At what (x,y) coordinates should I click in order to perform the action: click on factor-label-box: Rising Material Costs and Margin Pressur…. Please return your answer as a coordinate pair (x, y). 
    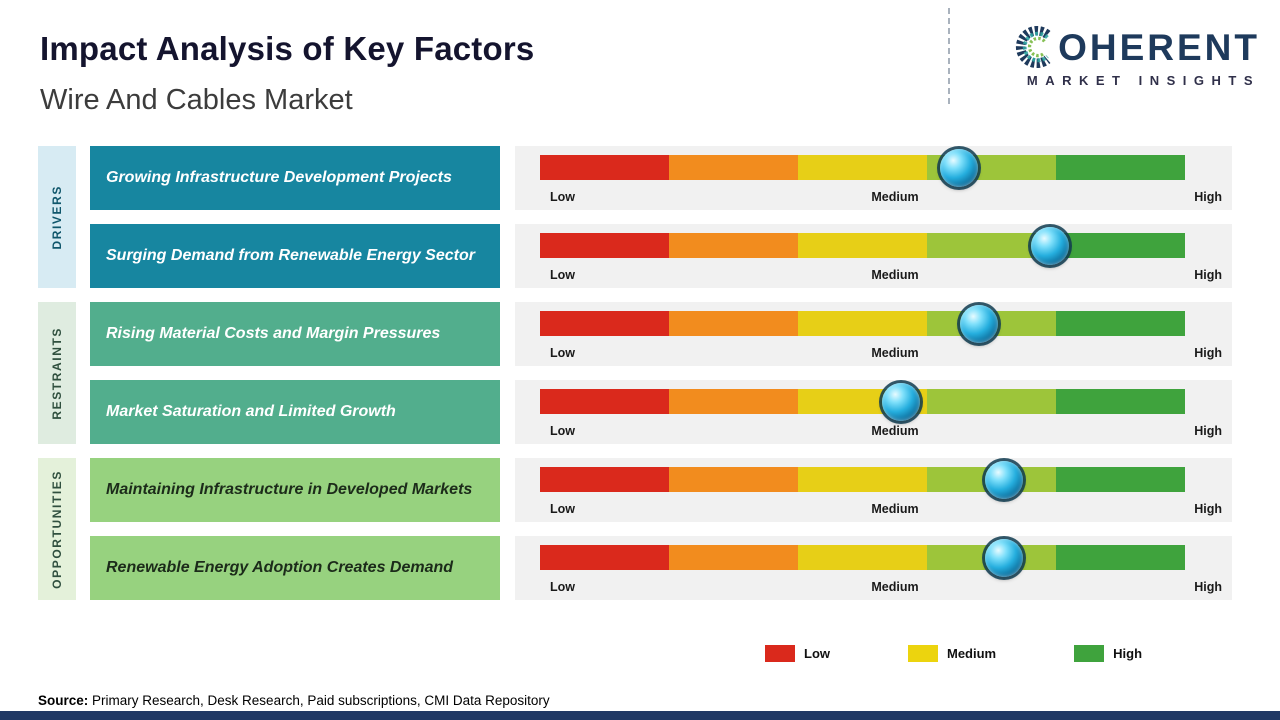
    Looking at the image, I should click on (295, 334).